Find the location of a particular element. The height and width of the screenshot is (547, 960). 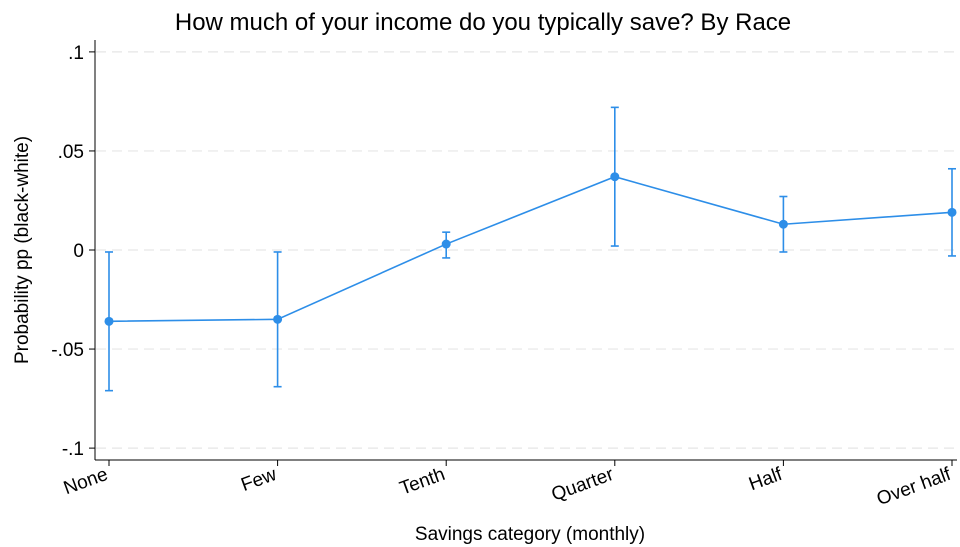

y-tick-label: .05 is located at coordinates (71, 152).